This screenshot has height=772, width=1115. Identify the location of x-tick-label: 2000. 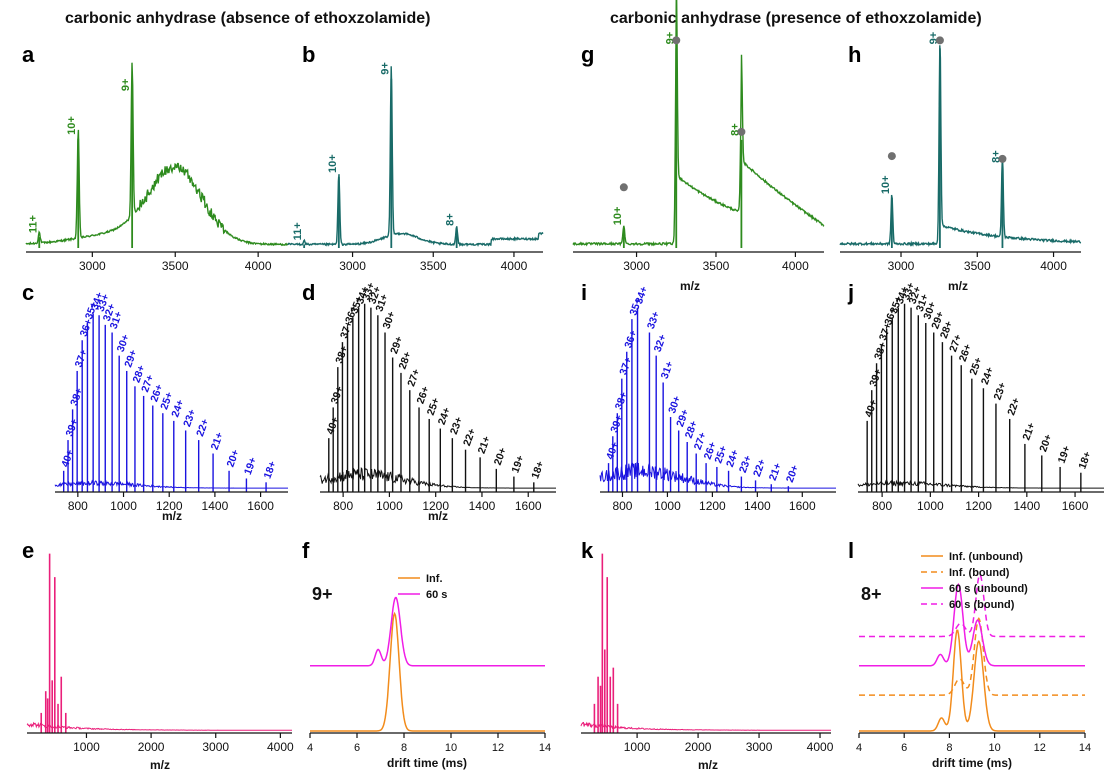
(151, 747).